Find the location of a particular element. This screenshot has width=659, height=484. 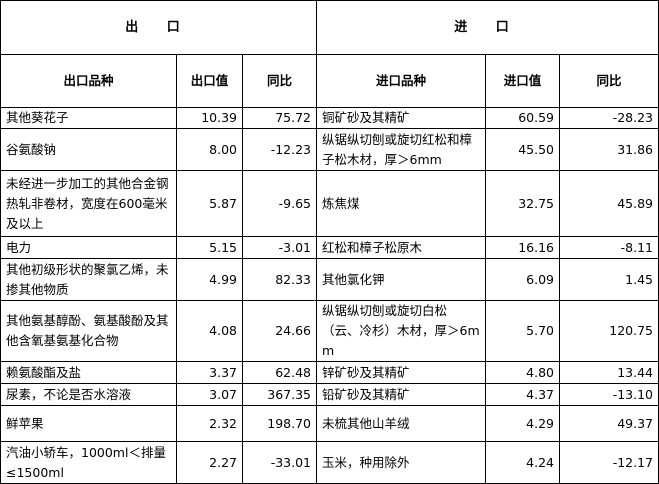

export-yoy-cell: 367.35 is located at coordinates (279, 394).